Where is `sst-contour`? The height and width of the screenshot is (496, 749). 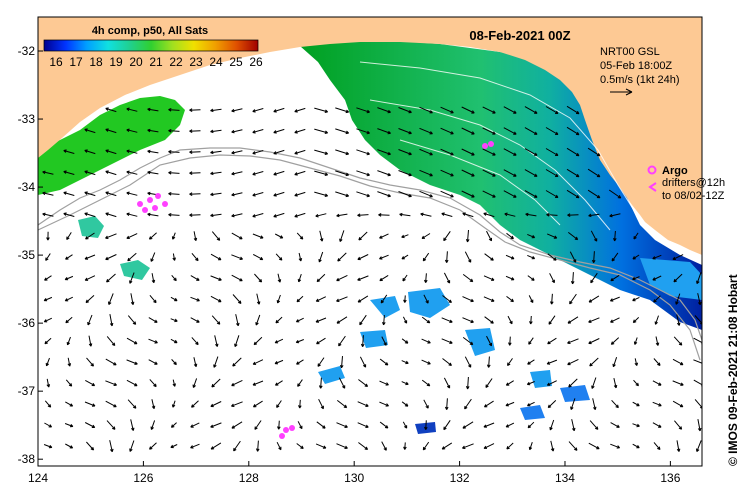
sst-contour is located at coordinates (500, 141).